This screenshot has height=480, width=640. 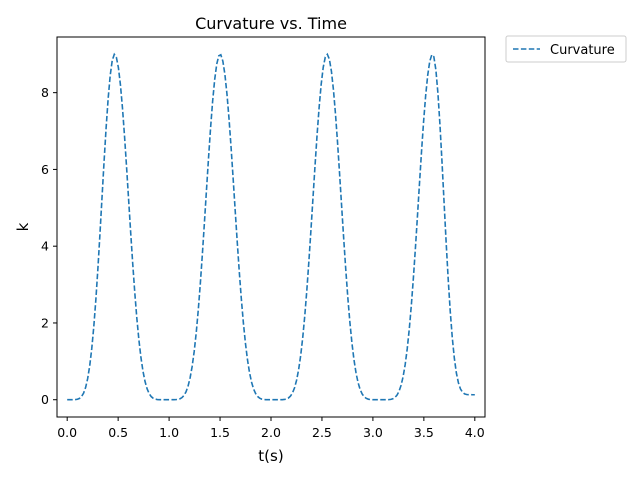 I want to click on x-tick-label: 2.0, so click(x=271, y=432).